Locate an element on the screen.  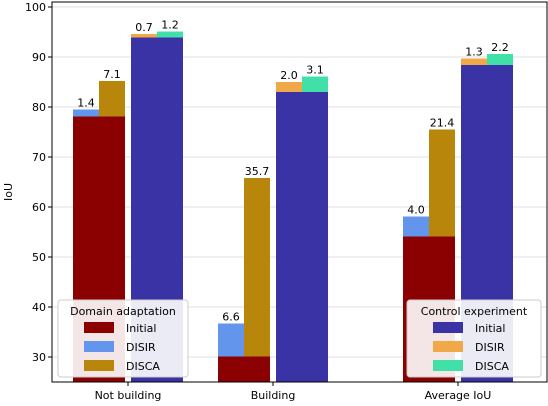
bar-domain-disir-not-building is located at coordinates (86, 113).